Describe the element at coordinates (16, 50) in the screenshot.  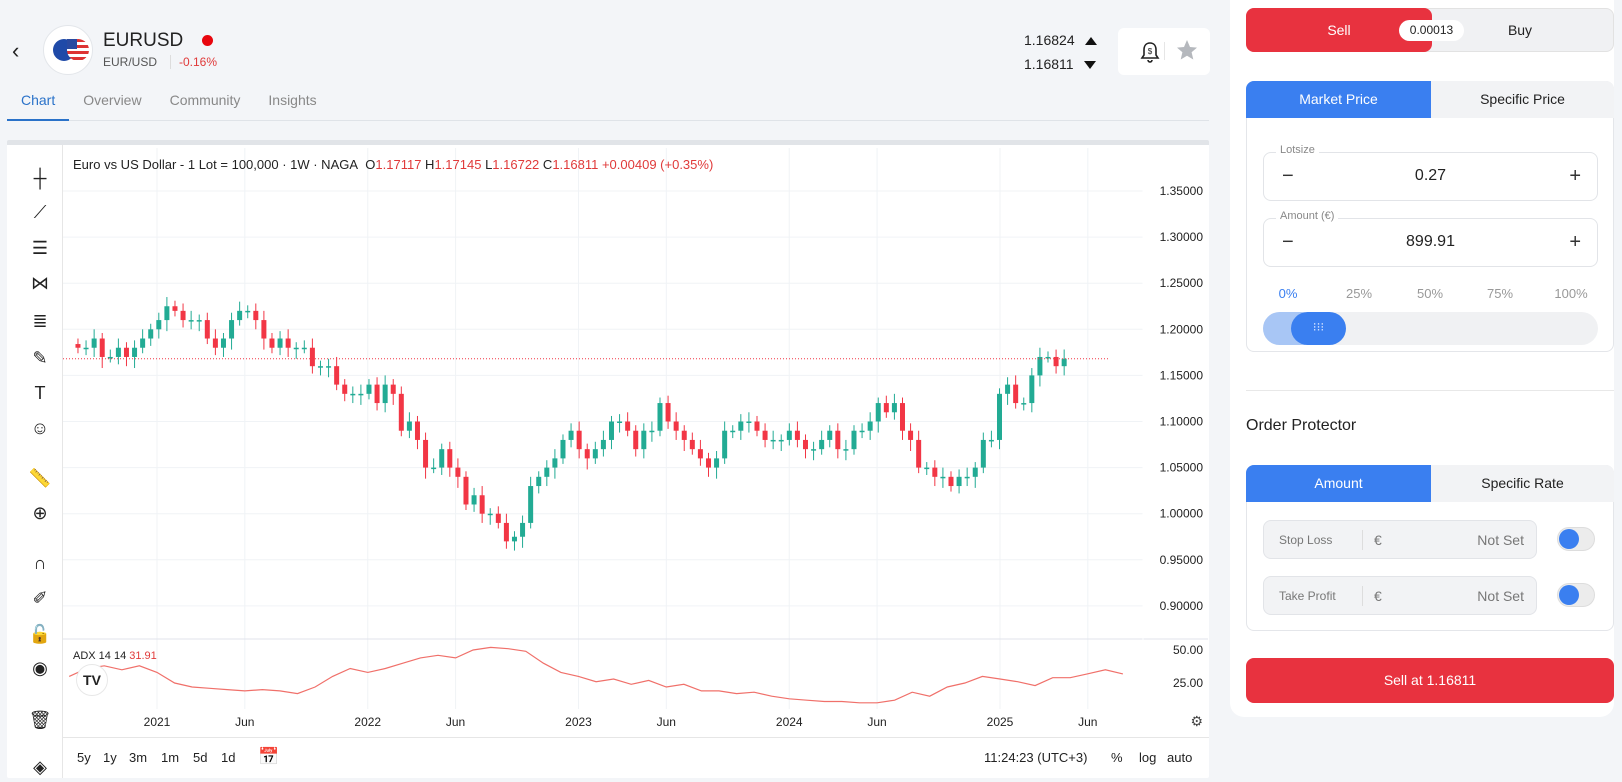
I see `back-button: ‹` at that location.